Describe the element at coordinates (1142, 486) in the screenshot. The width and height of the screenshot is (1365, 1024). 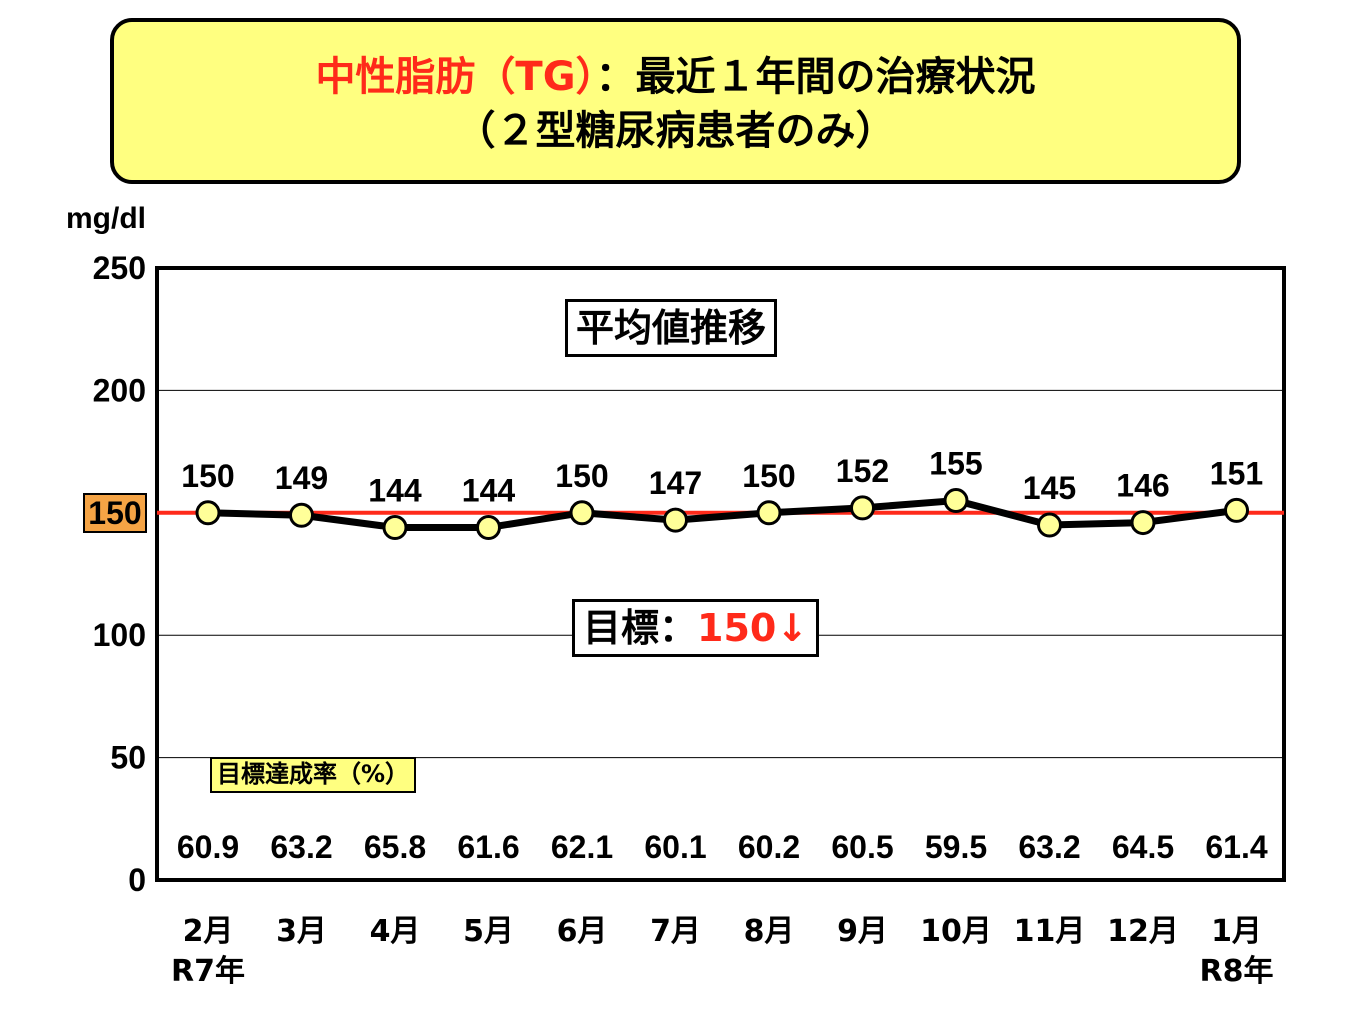
I see `data-label: 146` at that location.